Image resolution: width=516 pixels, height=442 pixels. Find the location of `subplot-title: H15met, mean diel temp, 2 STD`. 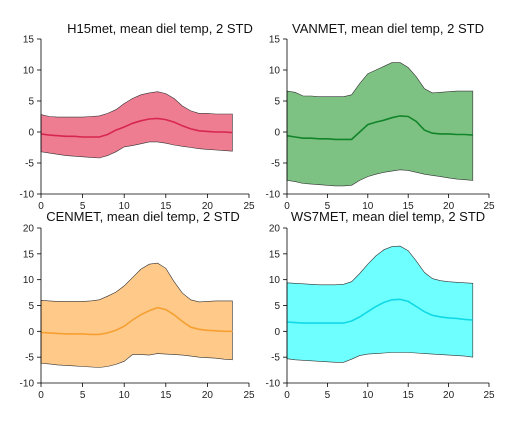

subplot-title: H15met, mean diel temp, 2 STD is located at coordinates (160, 28).